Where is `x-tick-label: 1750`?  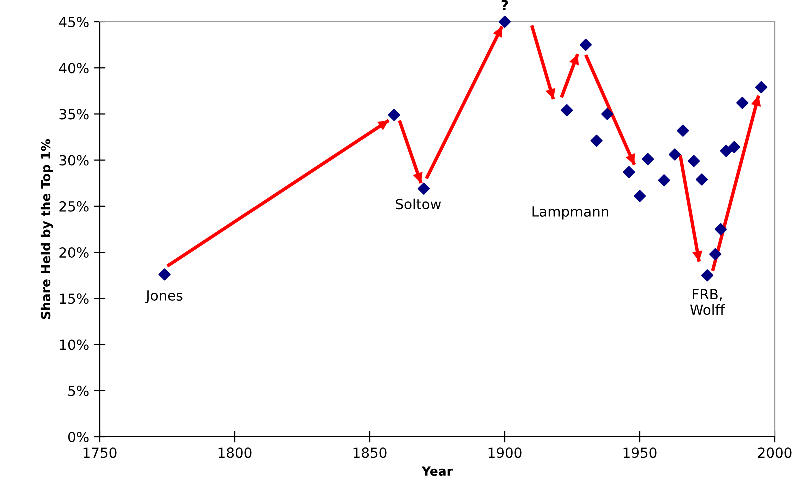
x-tick-label: 1750 is located at coordinates (100, 453).